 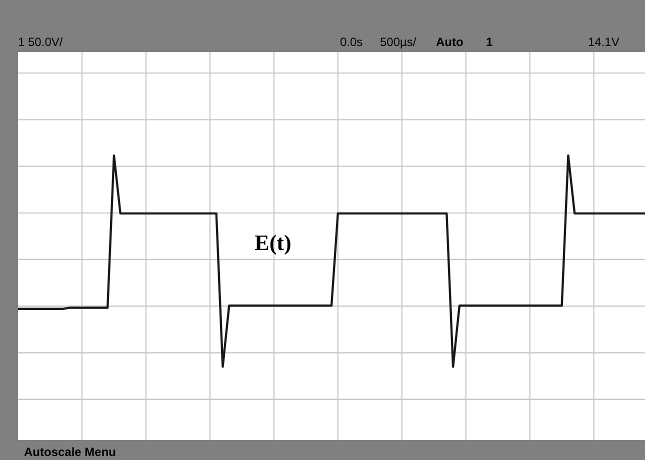 I want to click on text: 1 50.0V/, so click(x=41, y=42).